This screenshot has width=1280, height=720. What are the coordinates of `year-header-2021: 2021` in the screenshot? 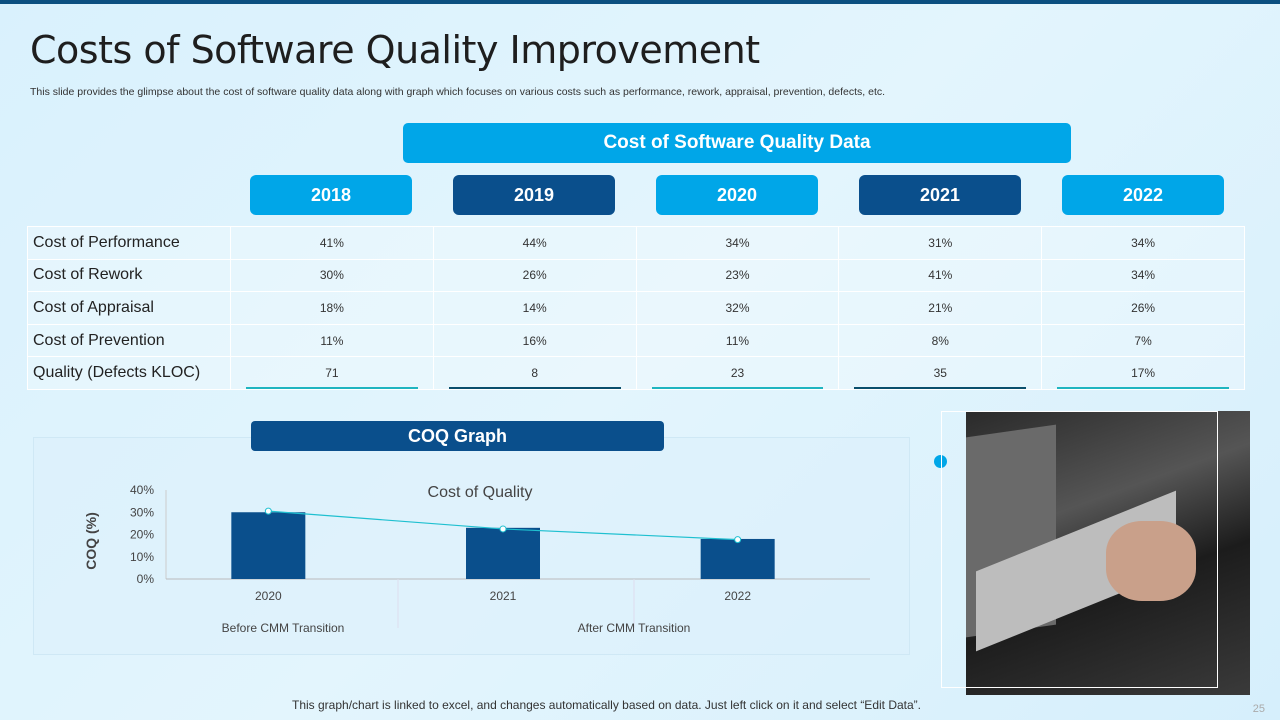 It's located at (940, 195).